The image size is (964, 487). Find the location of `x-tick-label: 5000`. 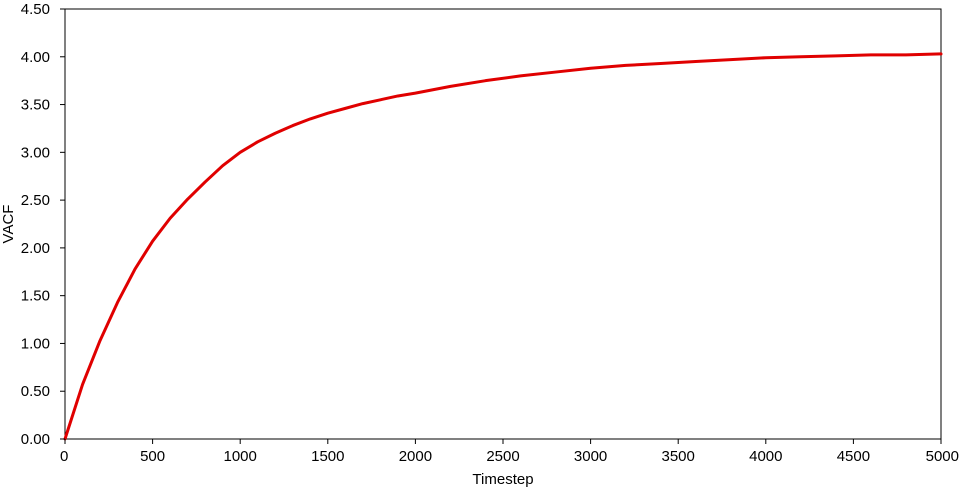

x-tick-label: 5000 is located at coordinates (942, 456).